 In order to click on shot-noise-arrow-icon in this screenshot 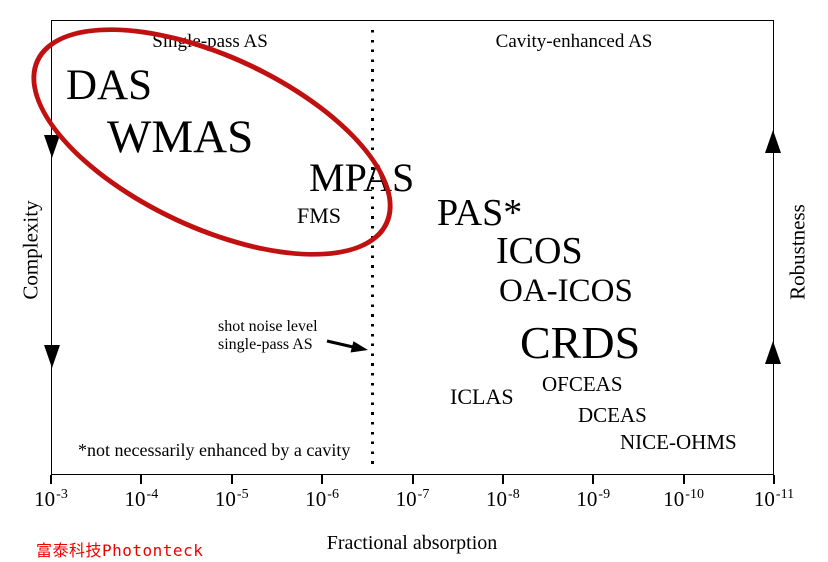, I will do `click(347, 346)`.